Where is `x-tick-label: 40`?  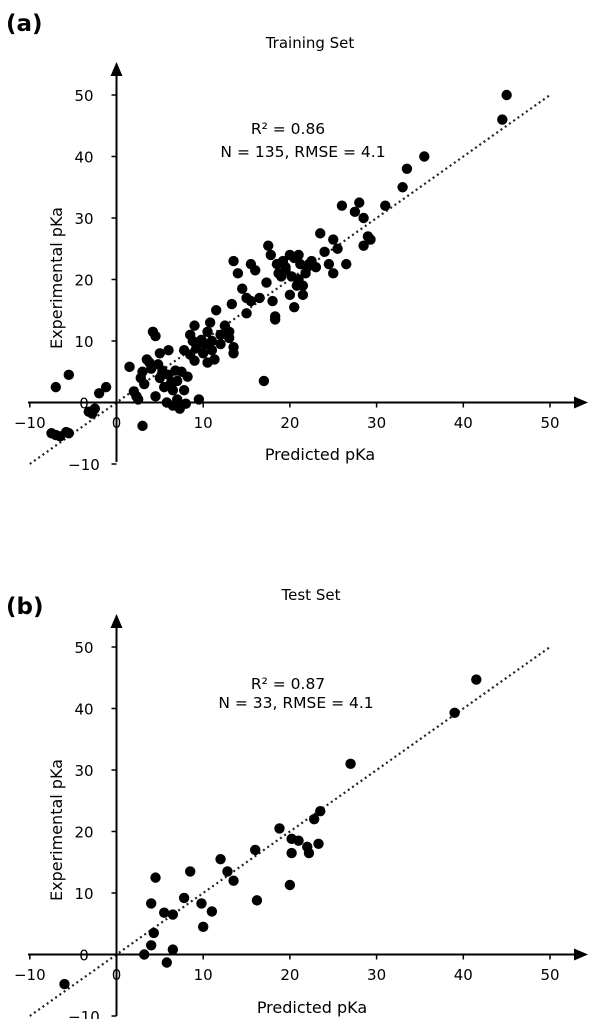
x-tick-label: 40 is located at coordinates (463, 975).